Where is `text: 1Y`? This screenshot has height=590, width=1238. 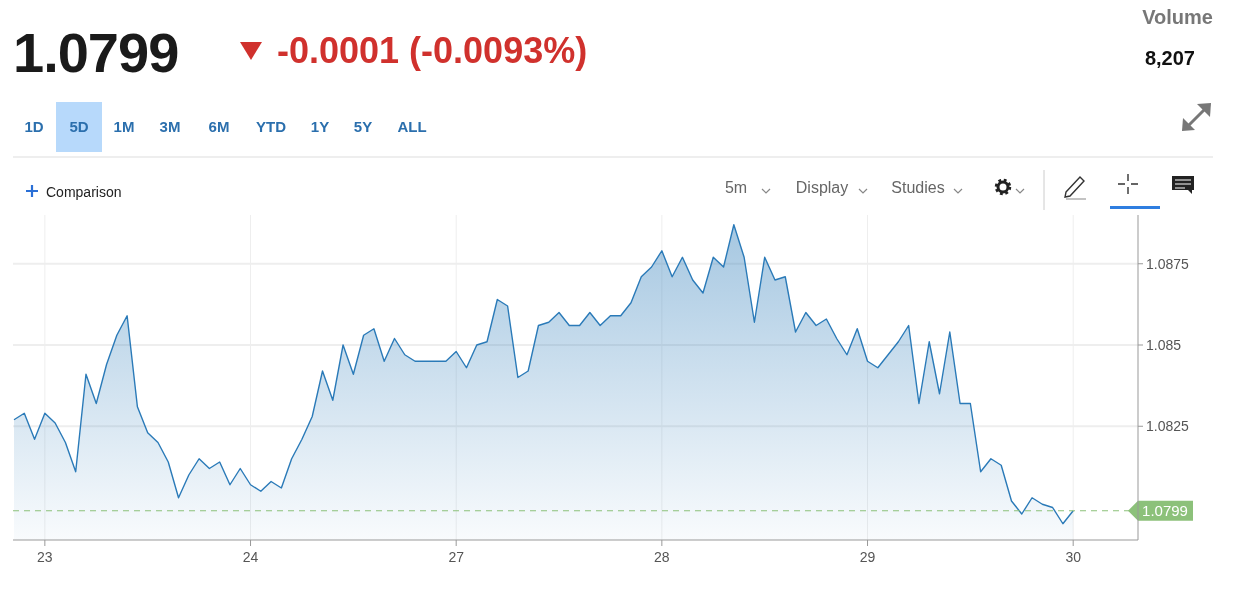
text: 1Y is located at coordinates (320, 126).